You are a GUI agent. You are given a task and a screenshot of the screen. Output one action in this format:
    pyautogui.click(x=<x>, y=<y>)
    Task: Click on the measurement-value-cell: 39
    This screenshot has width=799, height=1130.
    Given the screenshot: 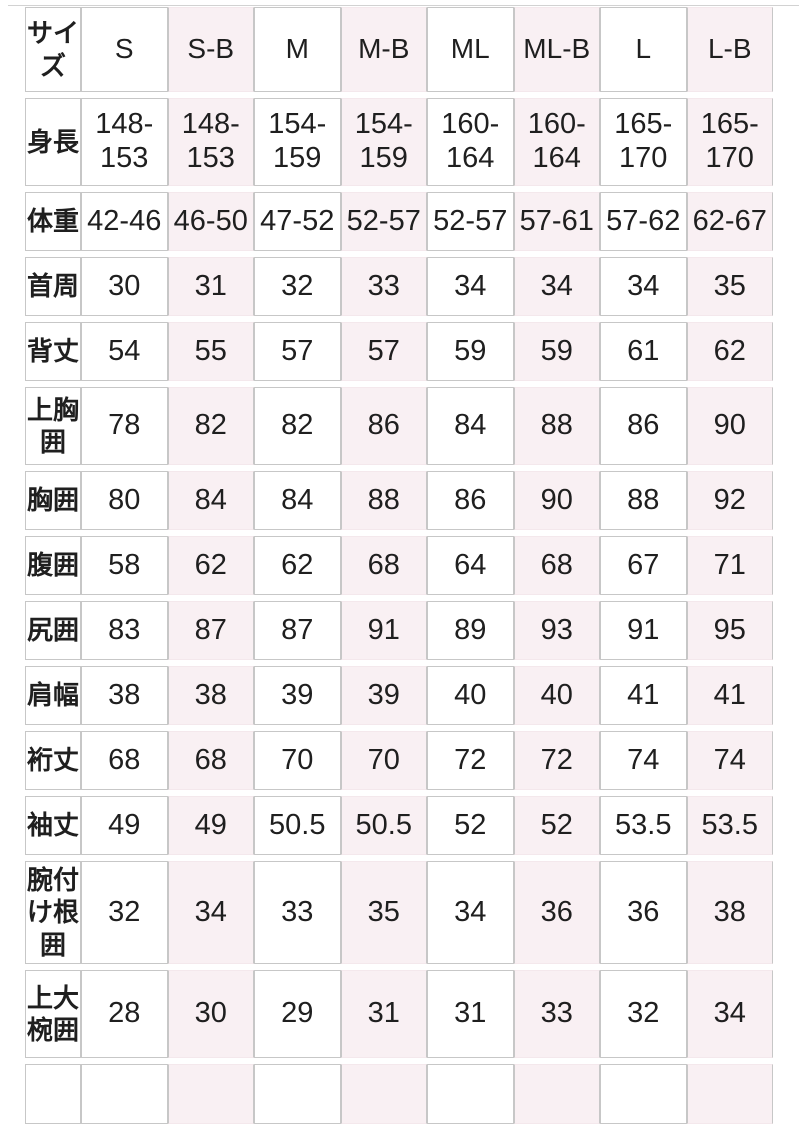 What is the action you would take?
    pyautogui.click(x=297, y=695)
    